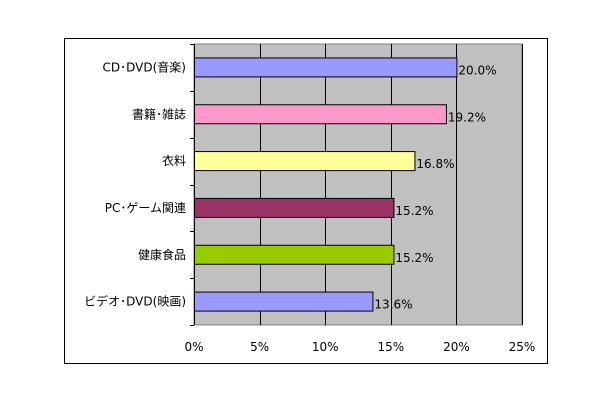 Image resolution: width=610 pixels, height=400 pixels. What do you see at coordinates (393, 305) in the screenshot?
I see `value-label: 13.6%` at bounding box center [393, 305].